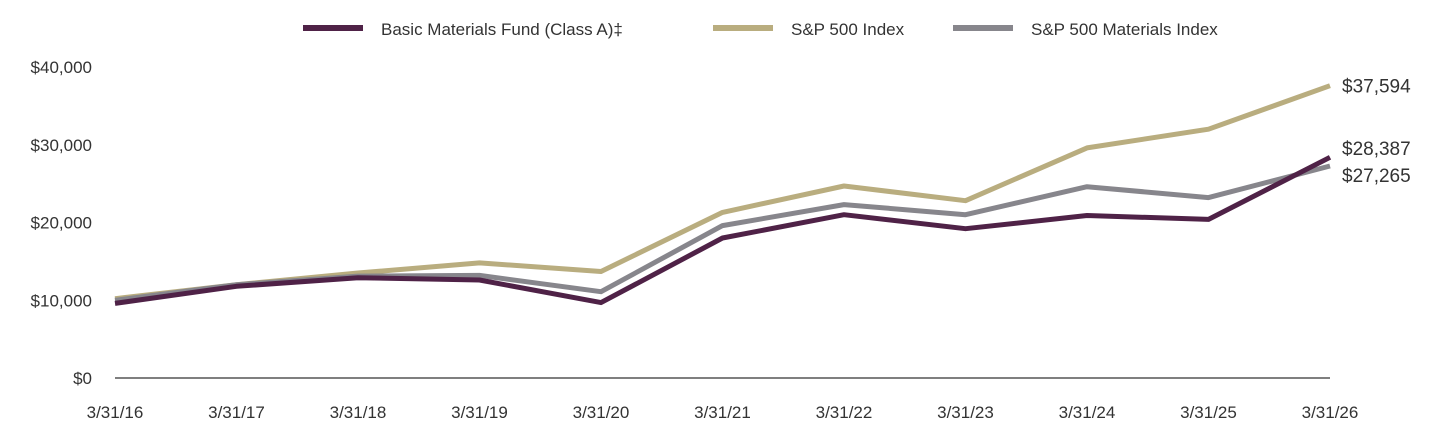 The width and height of the screenshot is (1440, 444). Describe the element at coordinates (61, 67) in the screenshot. I see `y-tick-label: $40,000` at that location.